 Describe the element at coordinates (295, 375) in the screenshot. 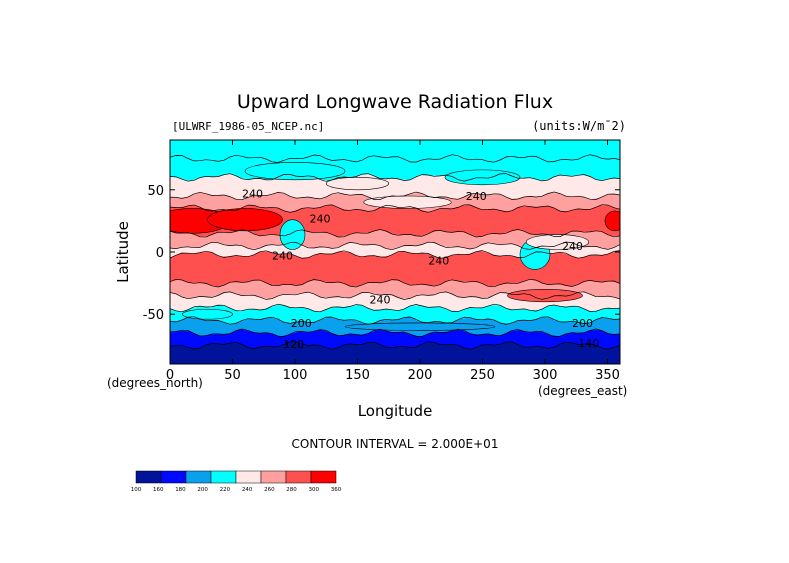

I see `x-tick-label: 100` at that location.